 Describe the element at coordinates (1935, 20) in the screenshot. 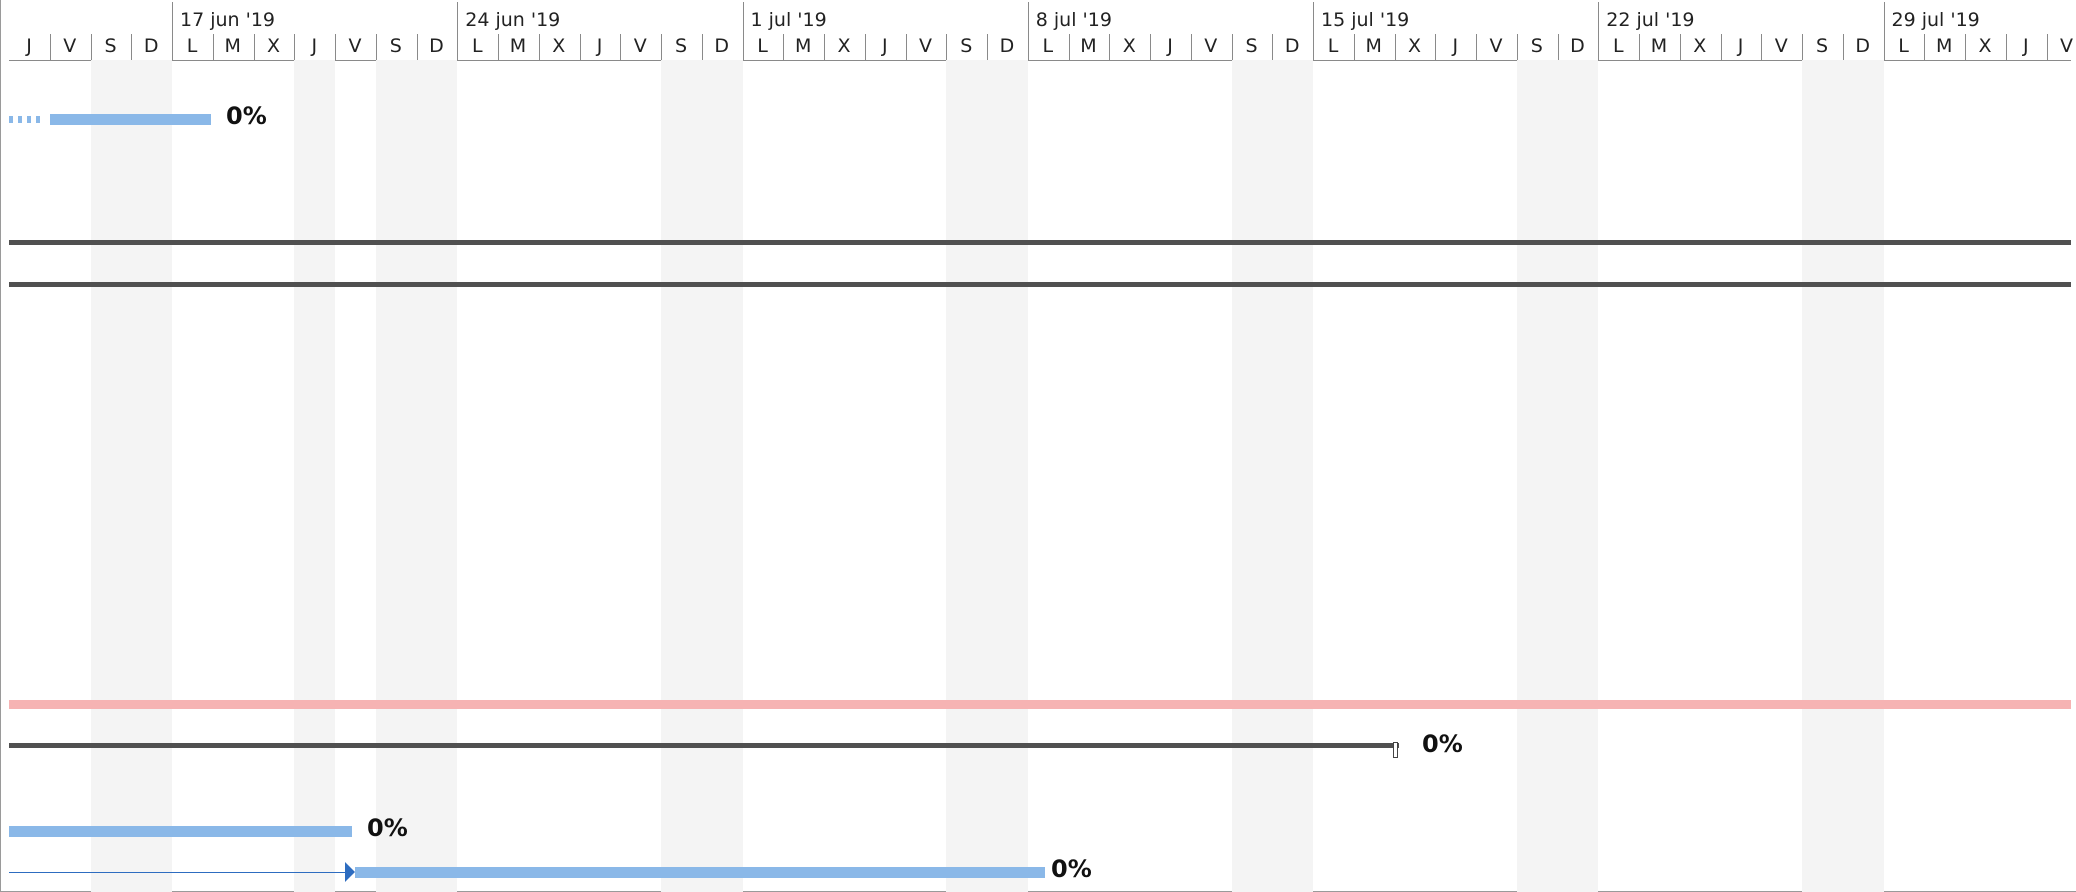

I see `timescale-week-label: 29 jul '19` at that location.